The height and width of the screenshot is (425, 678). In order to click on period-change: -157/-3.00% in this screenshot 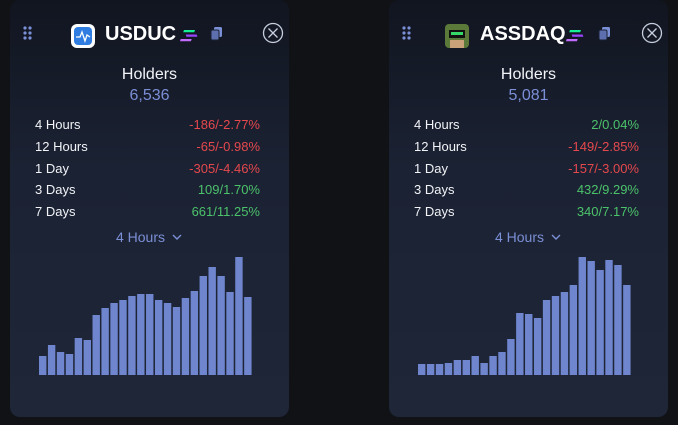, I will do `click(603, 168)`.